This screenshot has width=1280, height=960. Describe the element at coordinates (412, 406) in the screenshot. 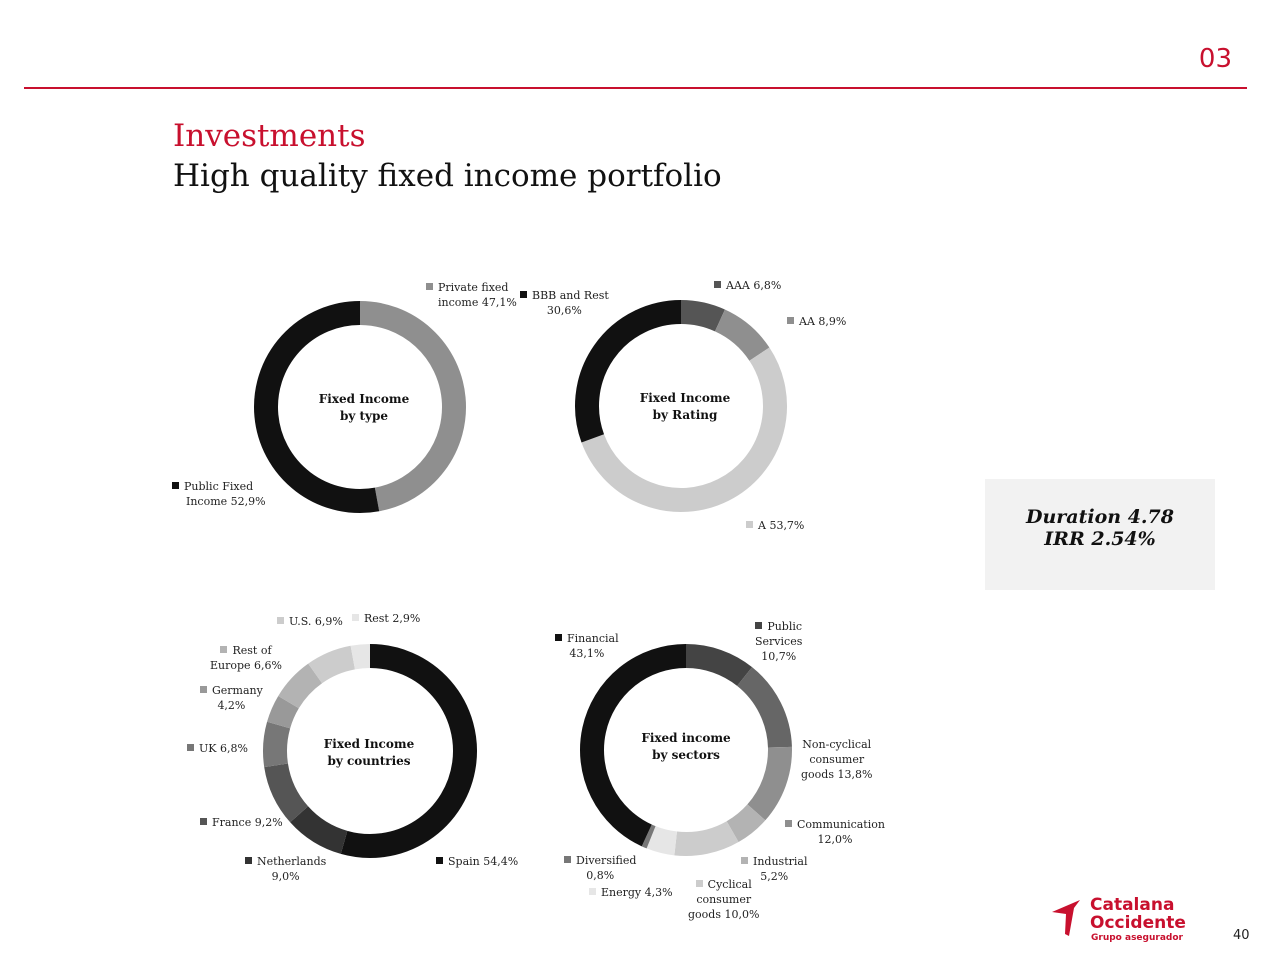

I see `donut-segment-private-fixed-income` at that location.